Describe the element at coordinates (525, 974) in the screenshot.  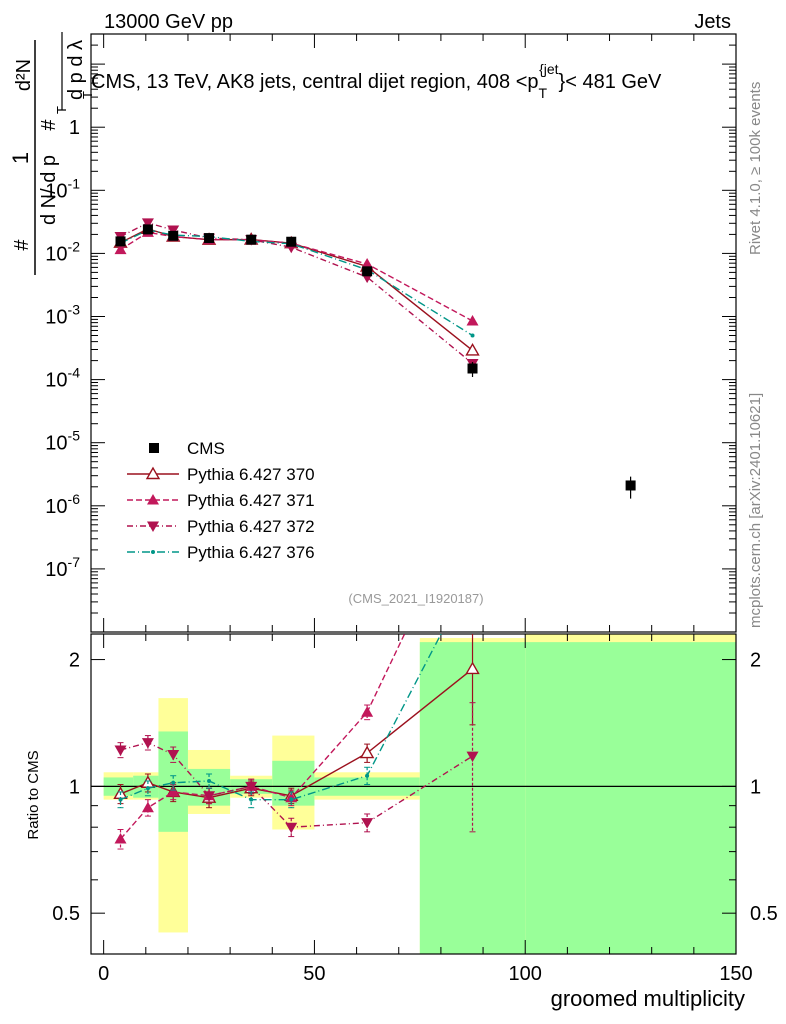
I see `x-tick-label: 100` at that location.